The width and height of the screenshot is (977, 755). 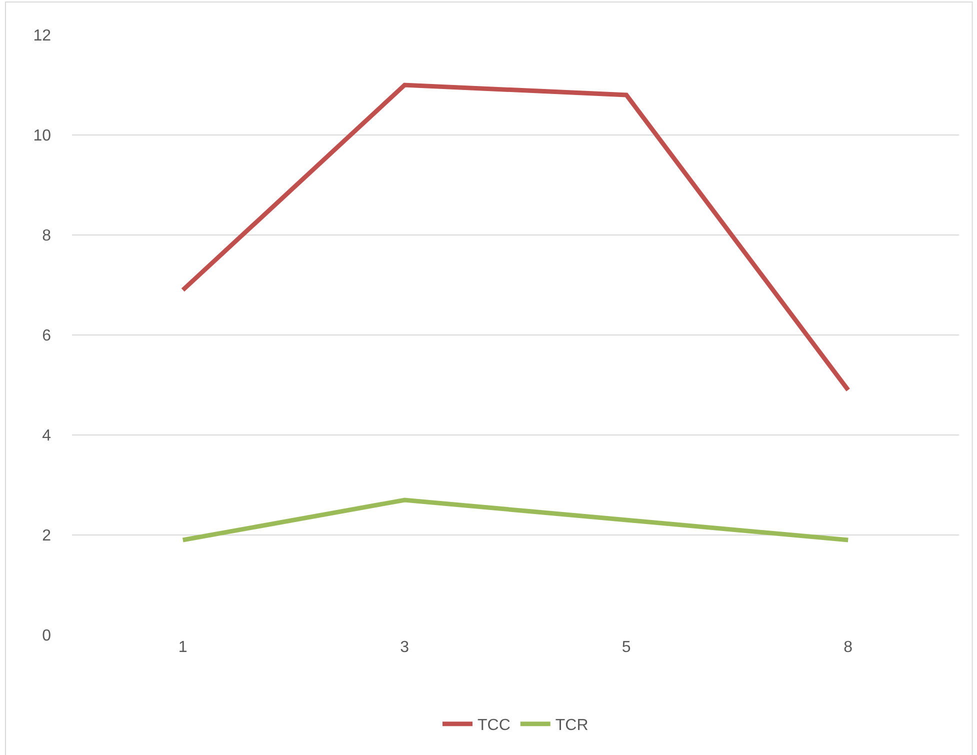 I want to click on y-tick-label: 10, so click(x=42, y=136).